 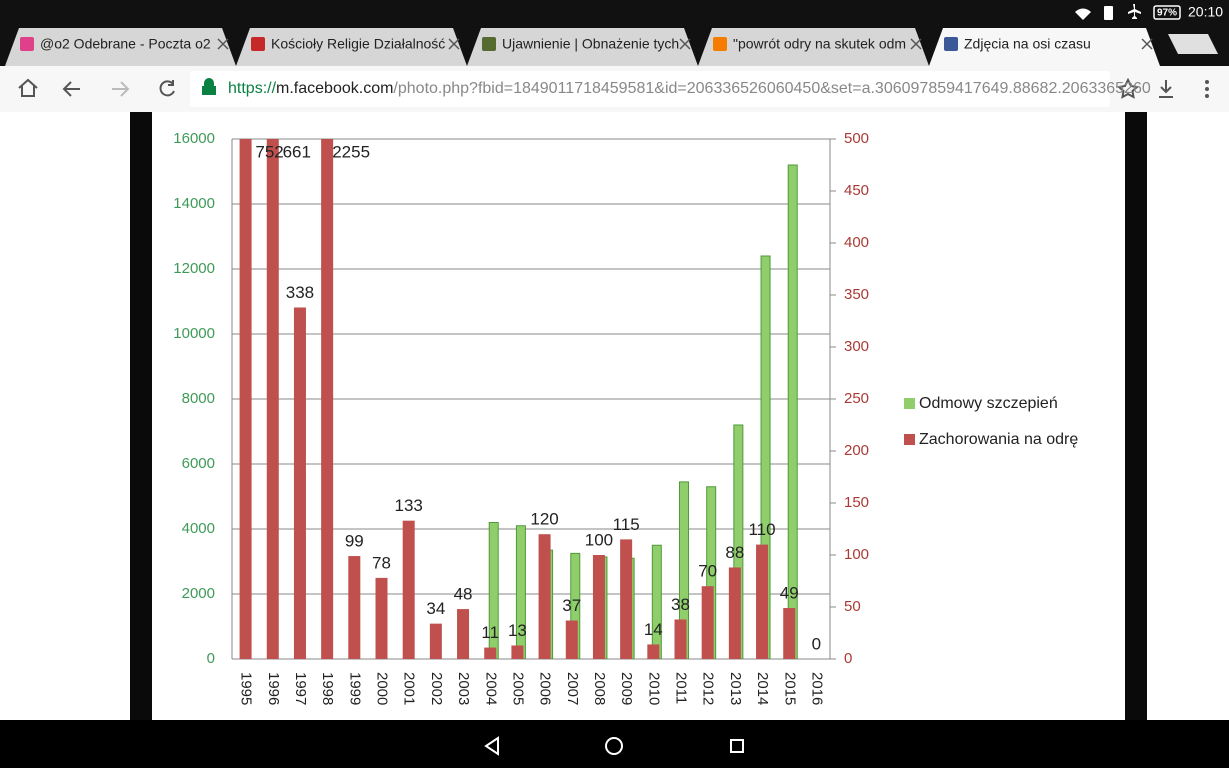 What do you see at coordinates (490, 688) in the screenshot?
I see `x-tick-label: 2004` at bounding box center [490, 688].